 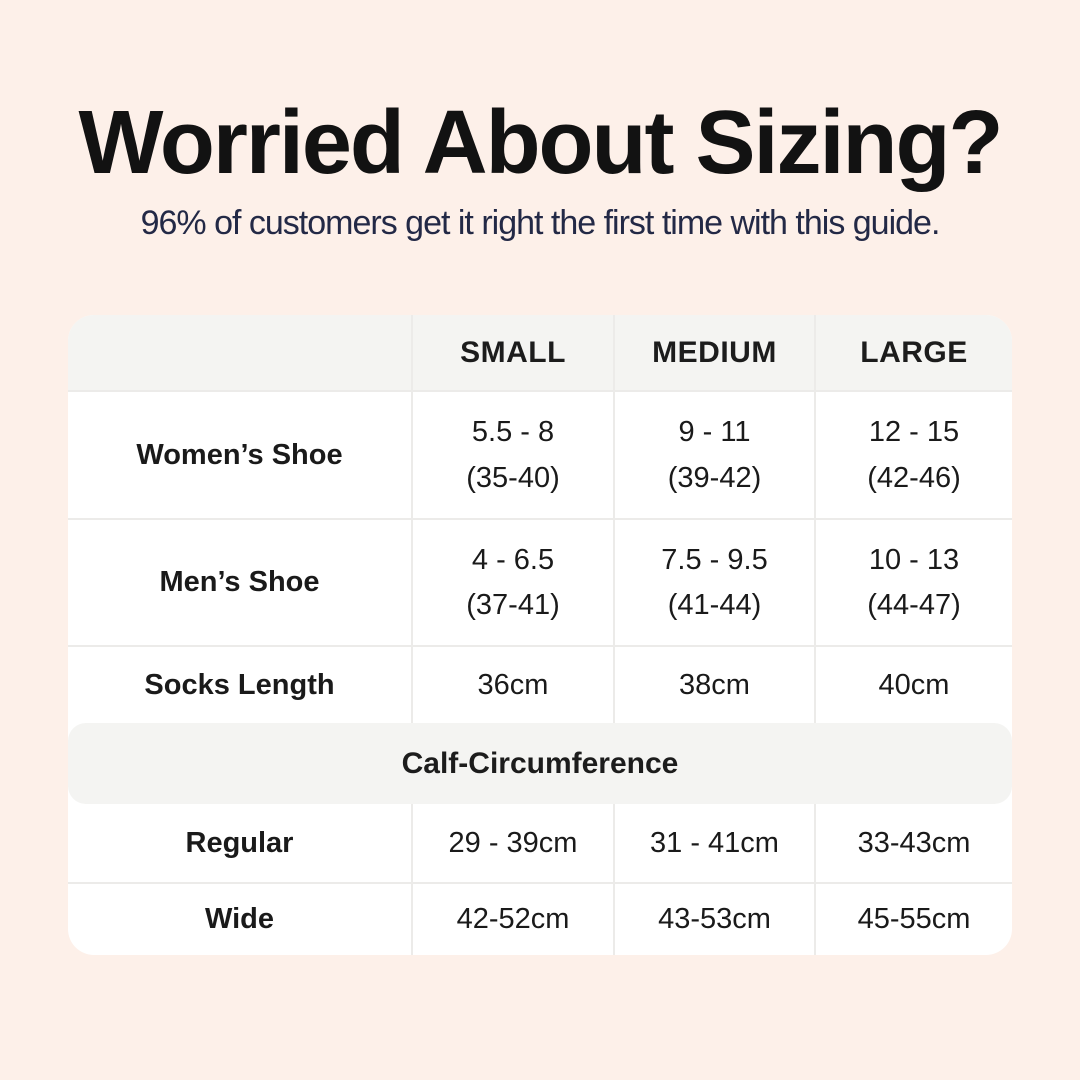 I want to click on cell-wide-medium: 43-53cm, so click(x=713, y=919).